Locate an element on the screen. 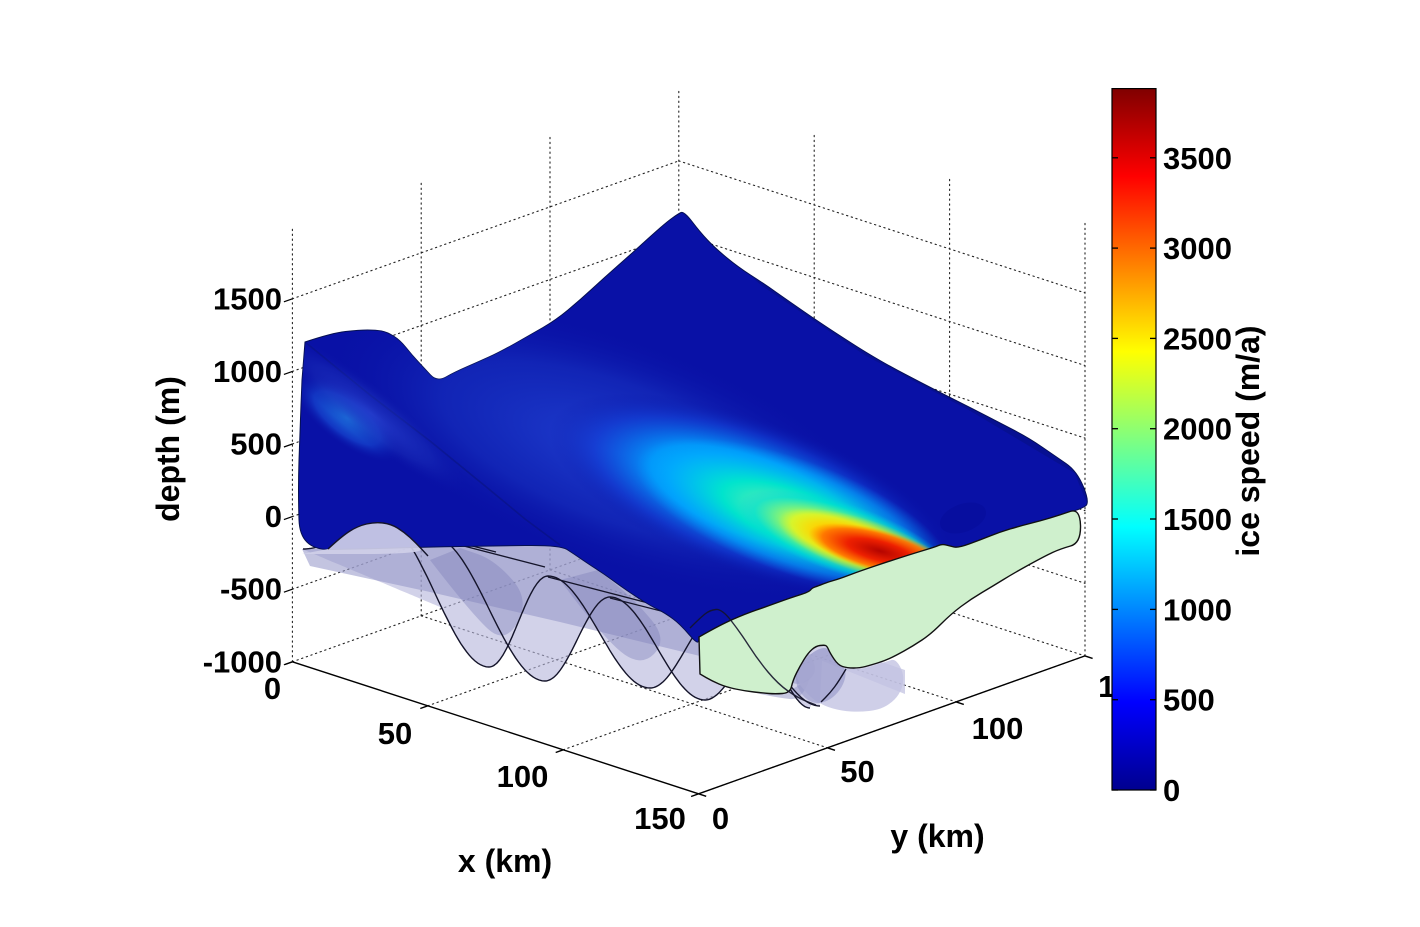  svg-text: 3500 is located at coordinates (1197, 158).